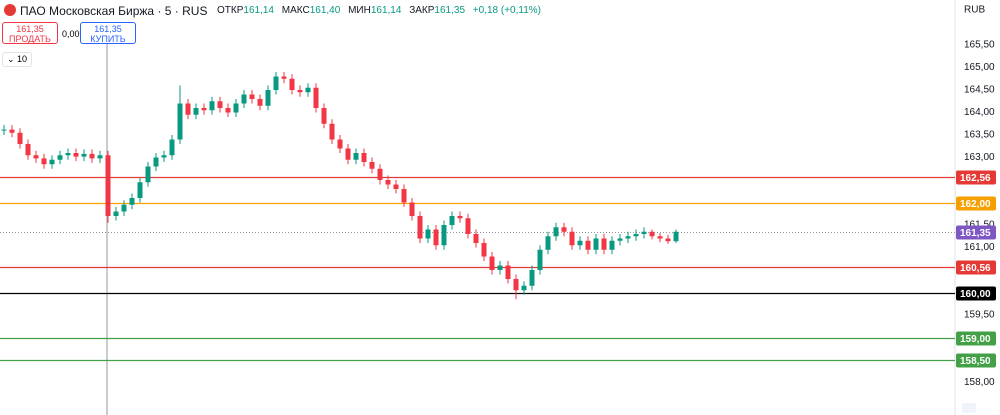 The image size is (1000, 415). I want to click on sell-price: 161,35, so click(30, 29).